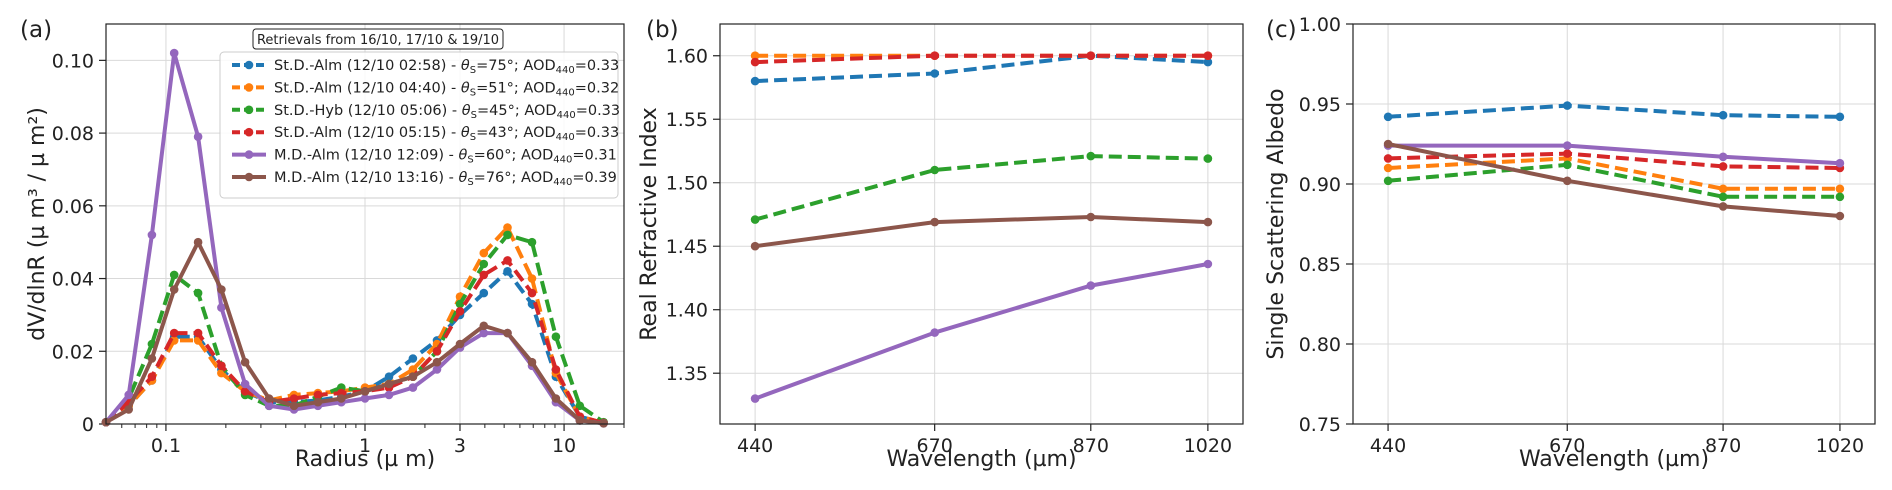 The width and height of the screenshot is (1892, 490). I want to click on legend-title-box, so click(378, 39).